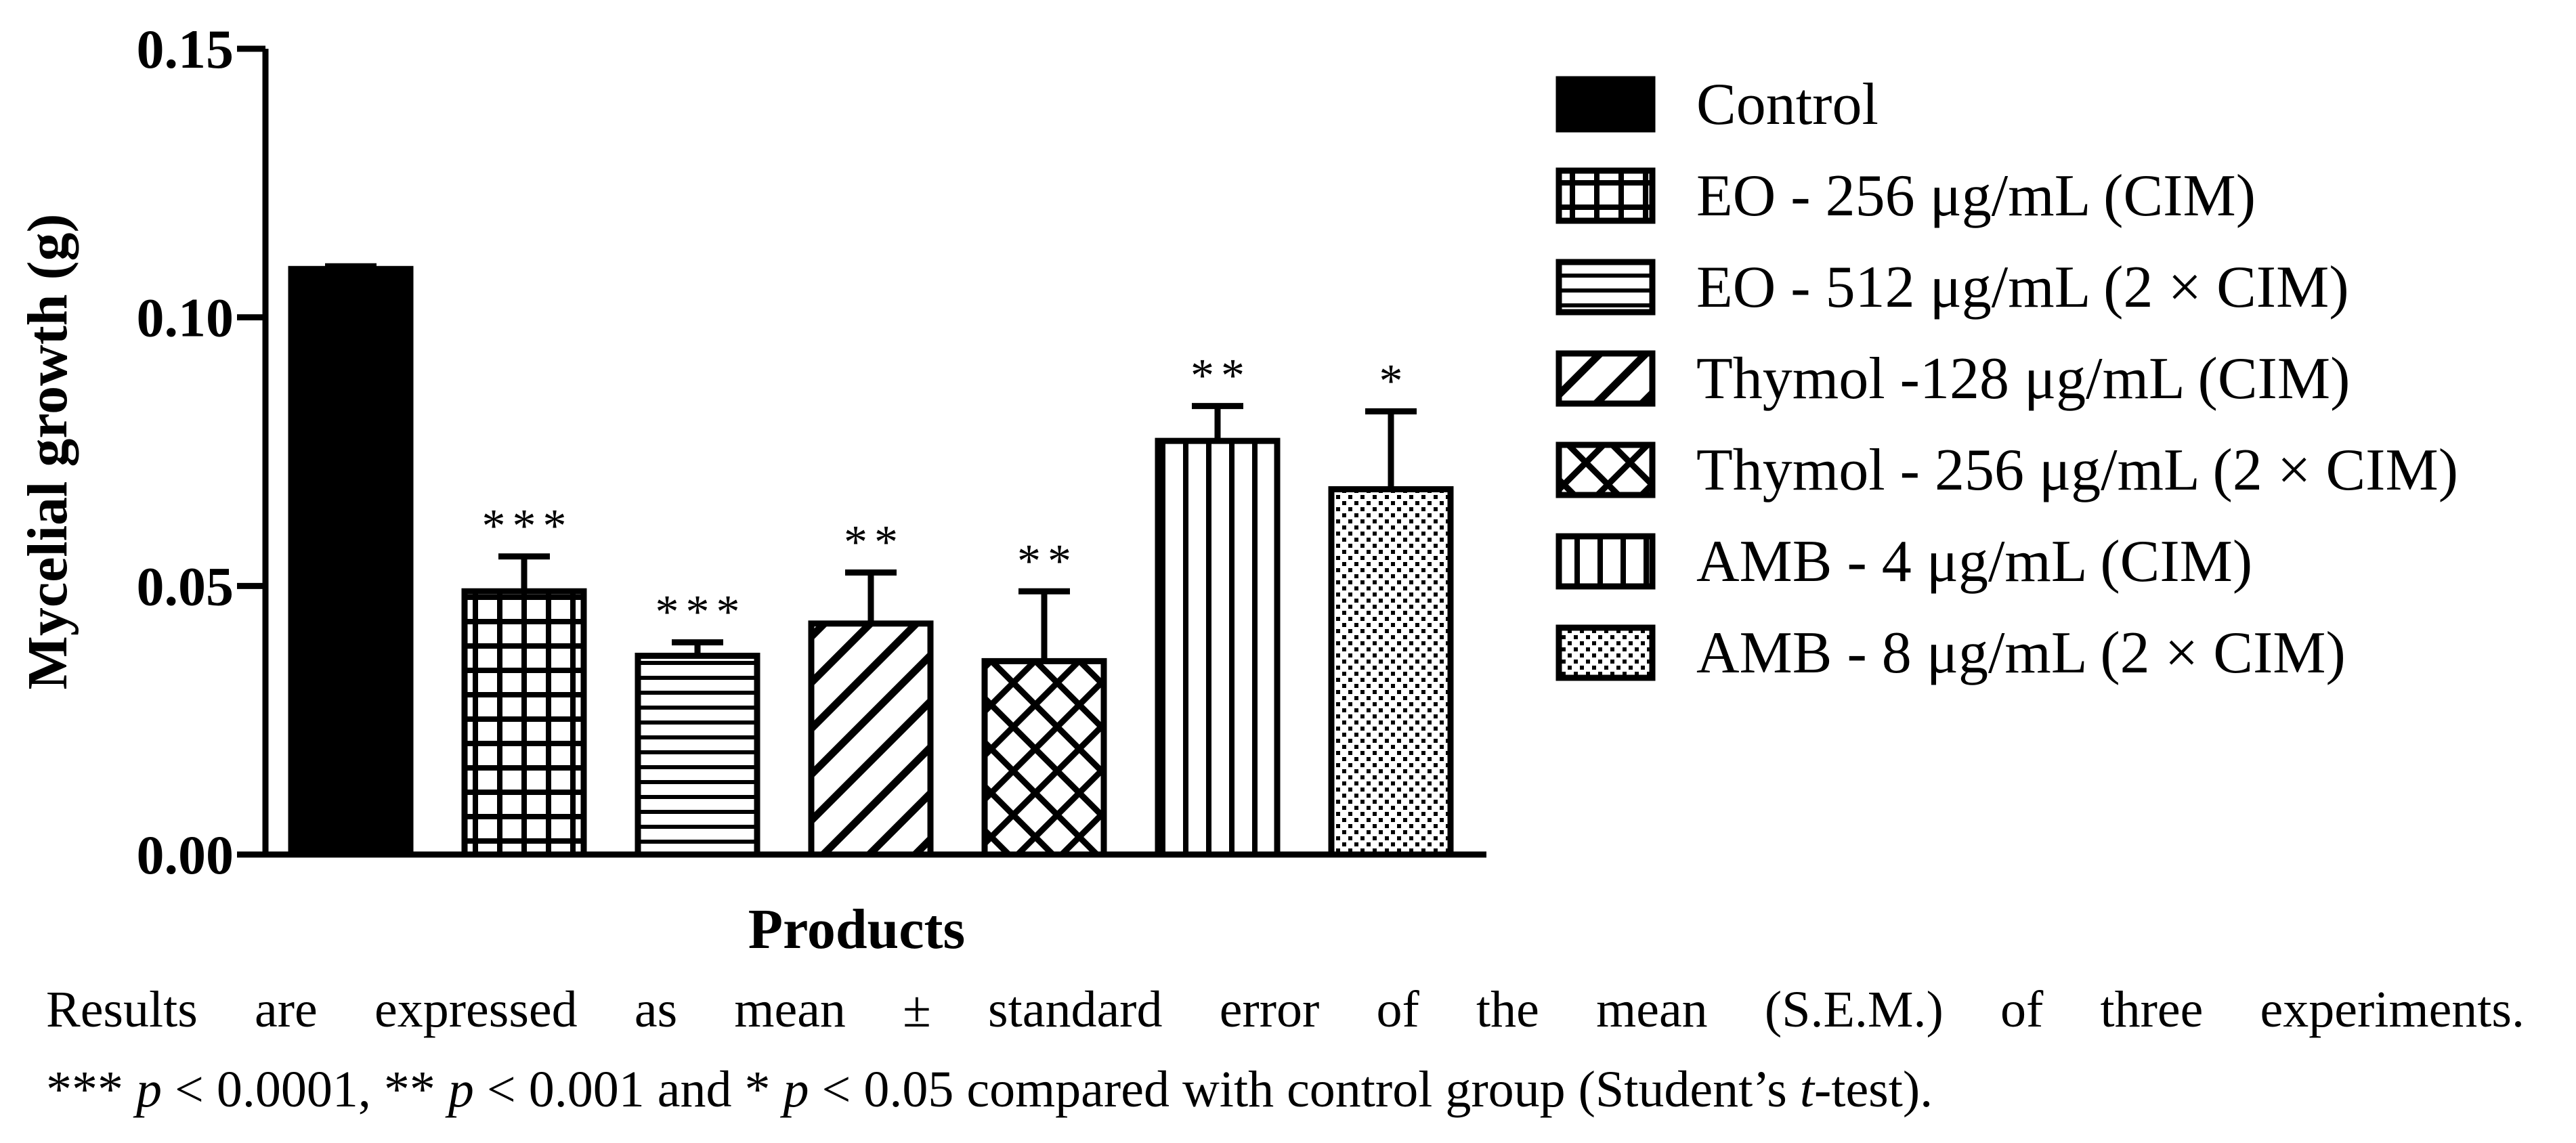 The width and height of the screenshot is (2576, 1143). Describe the element at coordinates (47, 452) in the screenshot. I see `y-axis-title: Mycelial growth (g)` at that location.